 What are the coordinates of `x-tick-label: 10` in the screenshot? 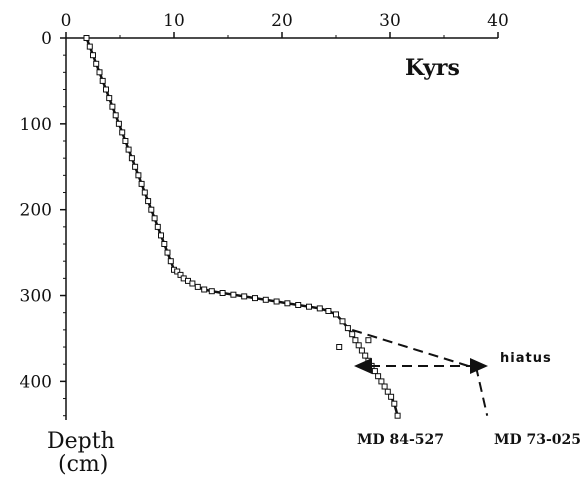 It's located at (174, 21).